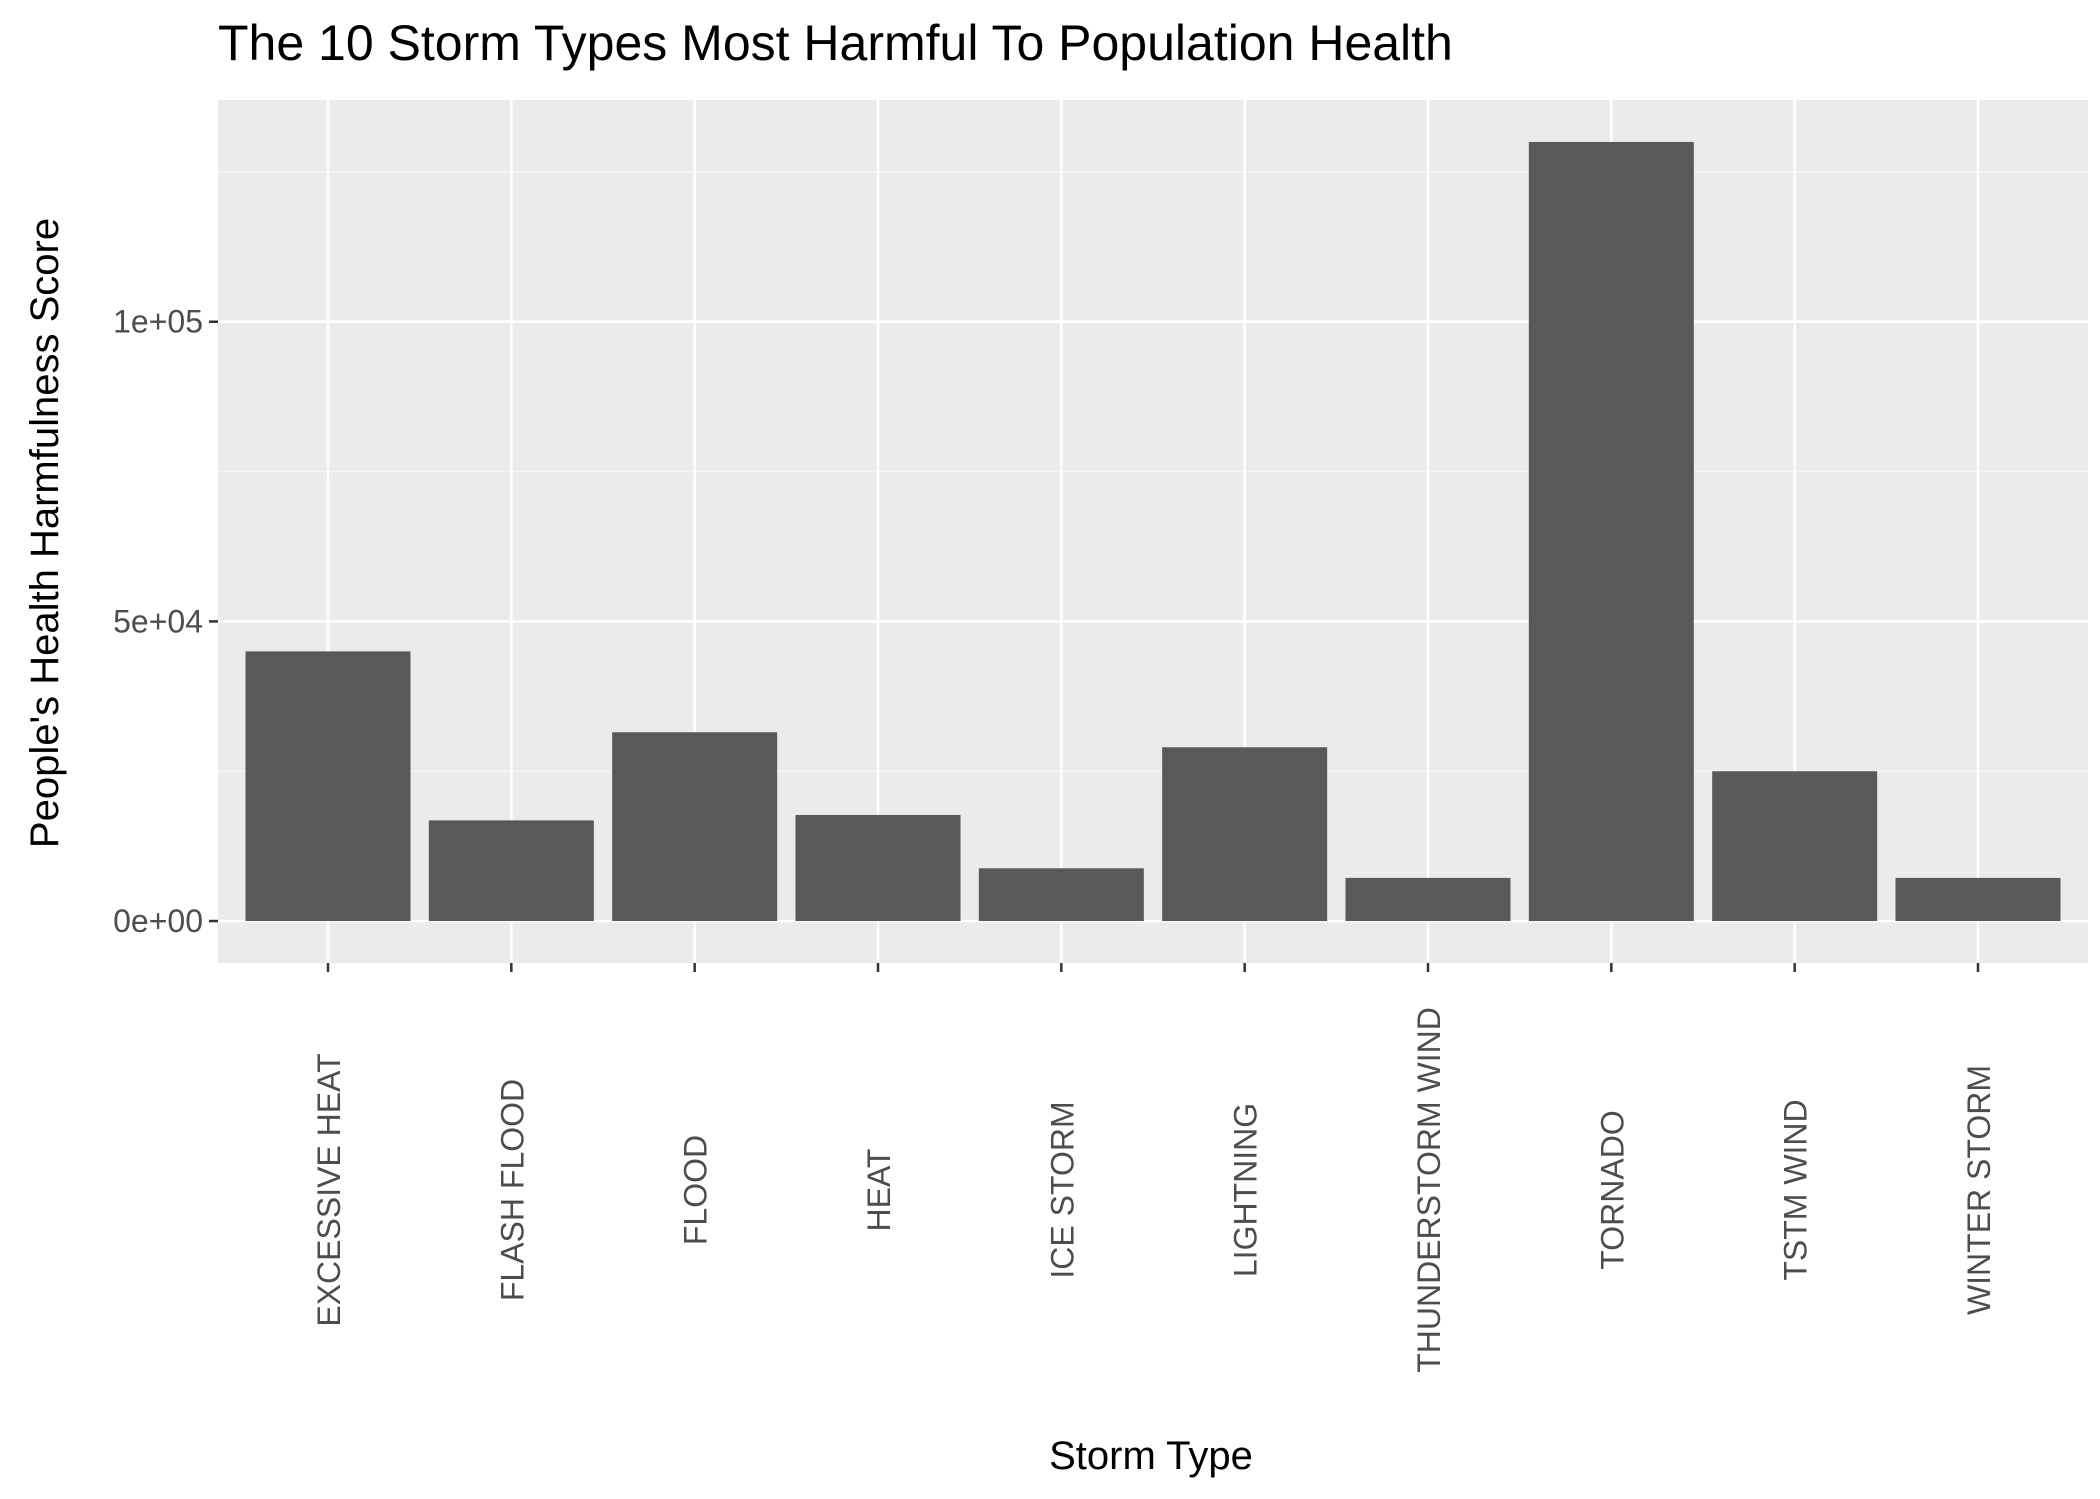 This screenshot has width=2100, height=1499. What do you see at coordinates (511, 871) in the screenshot?
I see `bar-flash-flood` at bounding box center [511, 871].